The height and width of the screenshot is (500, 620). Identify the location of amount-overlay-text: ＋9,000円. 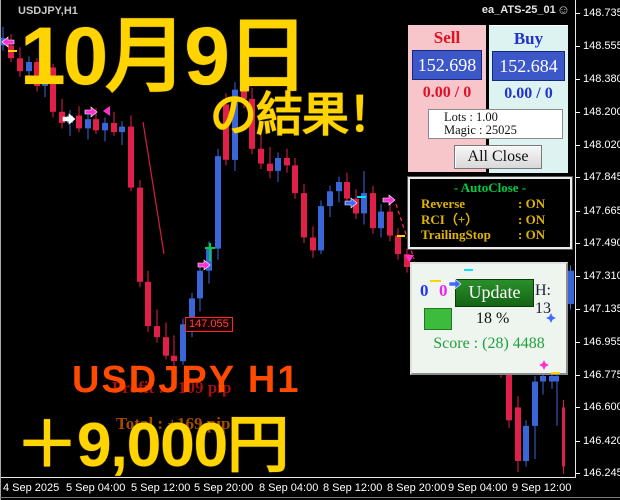
(152, 445).